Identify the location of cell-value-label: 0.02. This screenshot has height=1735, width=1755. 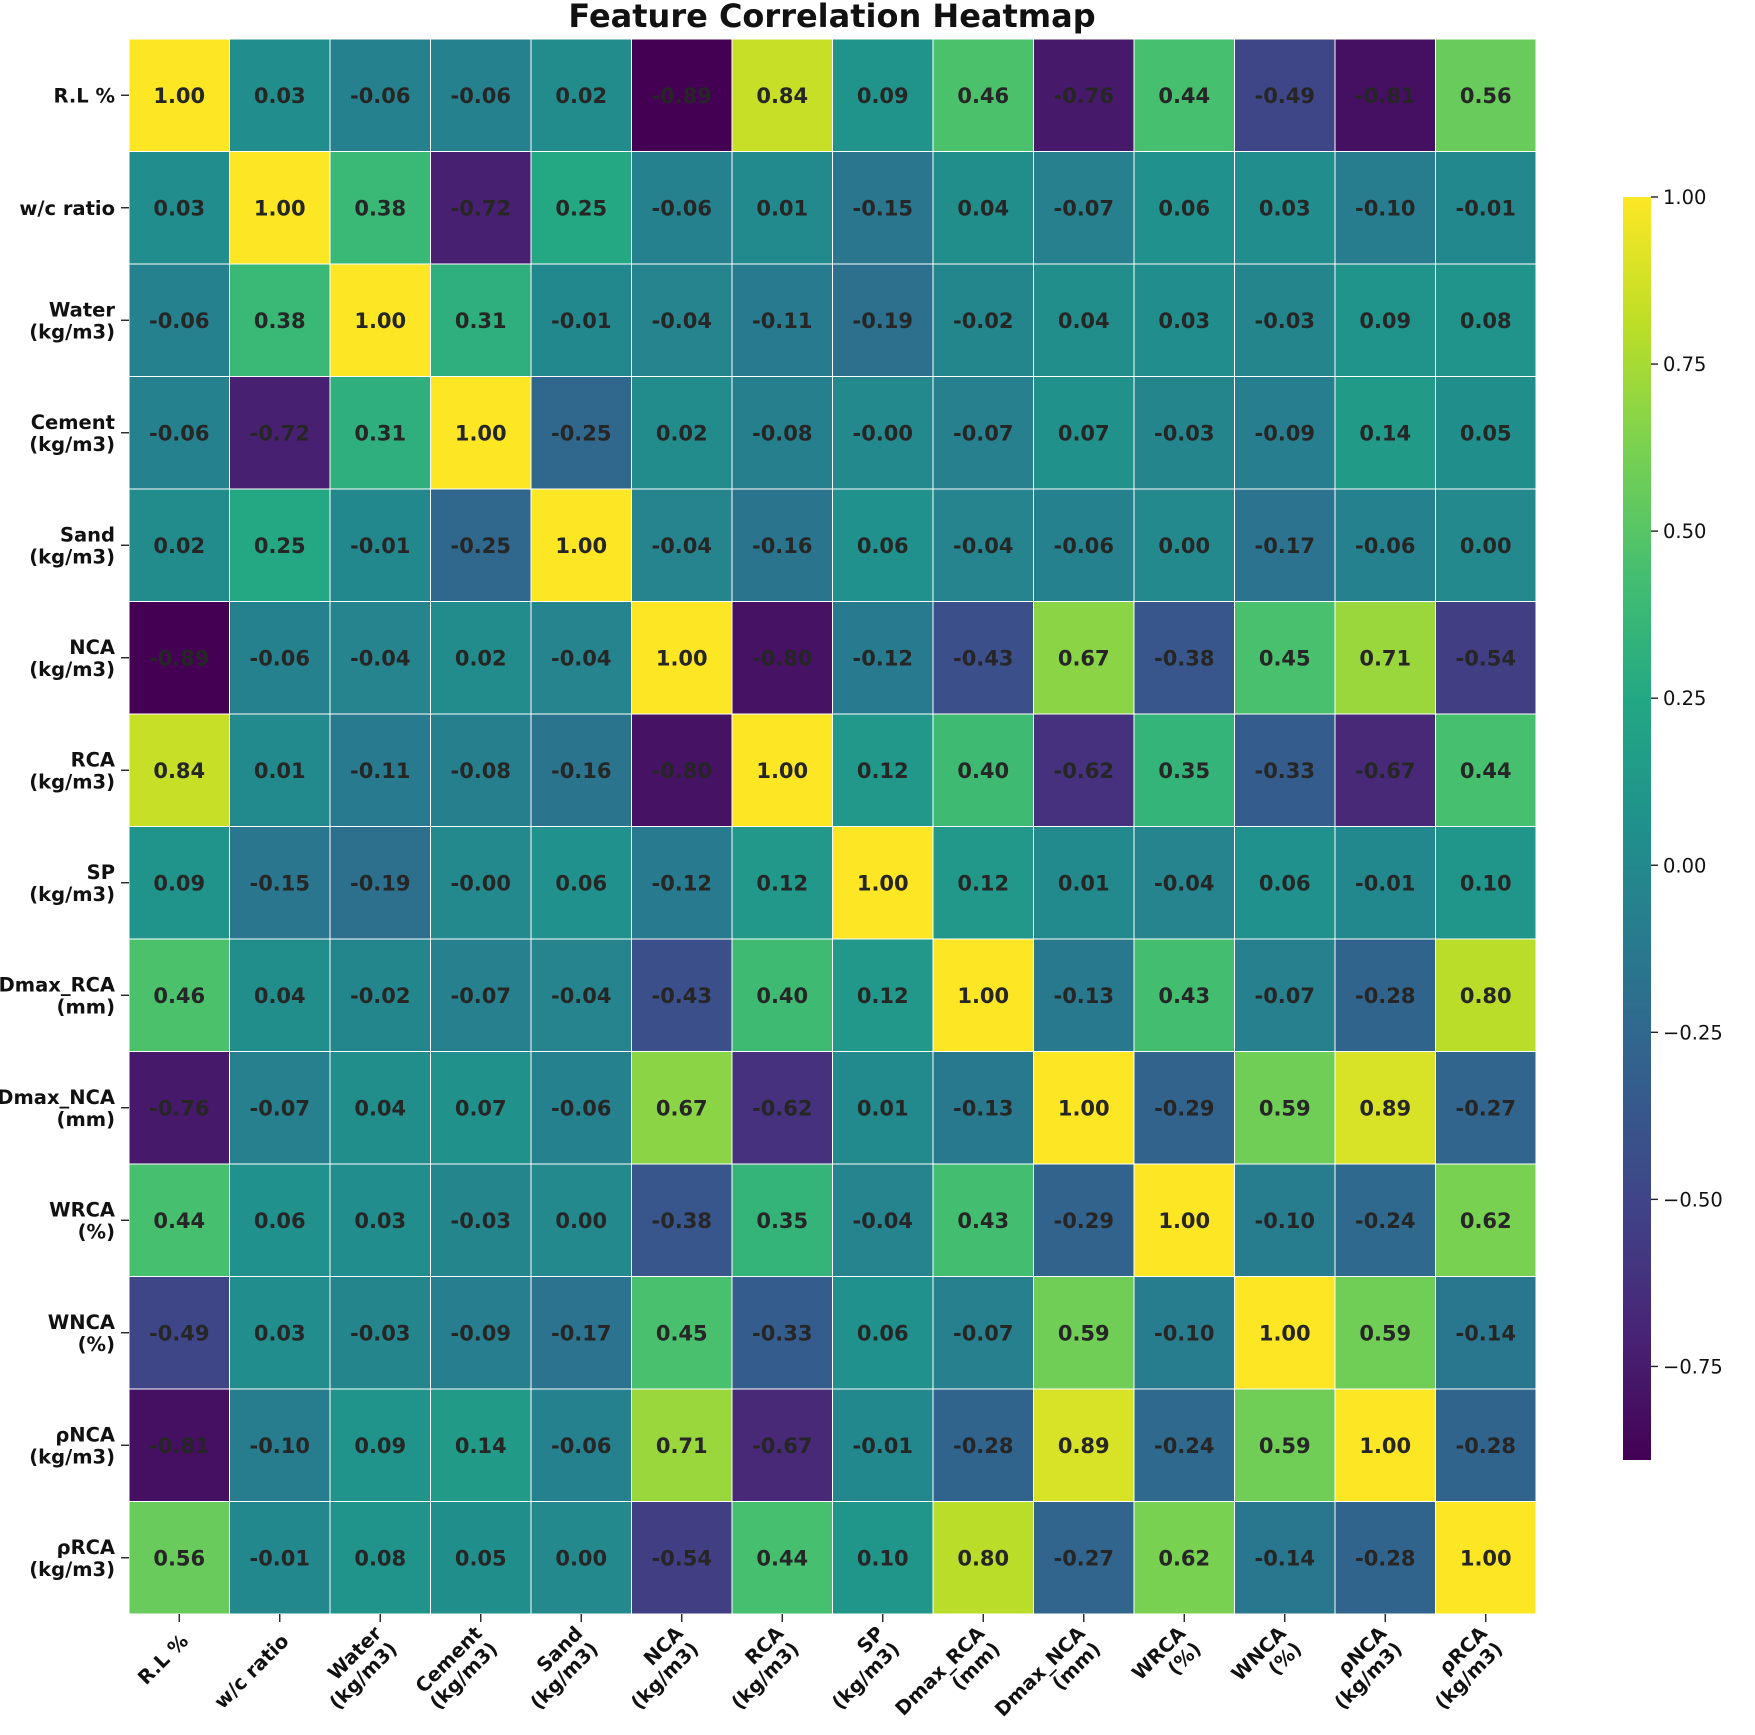
(682, 433).